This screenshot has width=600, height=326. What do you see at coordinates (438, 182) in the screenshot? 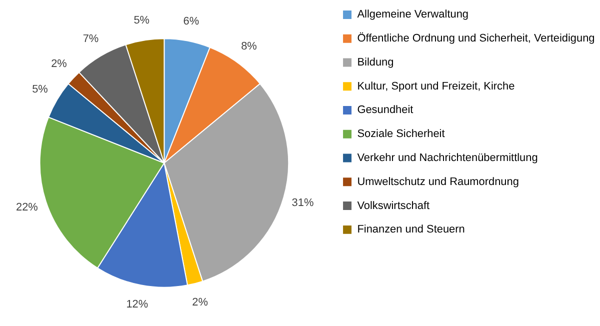
I see `legend-label: Umweltschutz und Raumordnung` at bounding box center [438, 182].